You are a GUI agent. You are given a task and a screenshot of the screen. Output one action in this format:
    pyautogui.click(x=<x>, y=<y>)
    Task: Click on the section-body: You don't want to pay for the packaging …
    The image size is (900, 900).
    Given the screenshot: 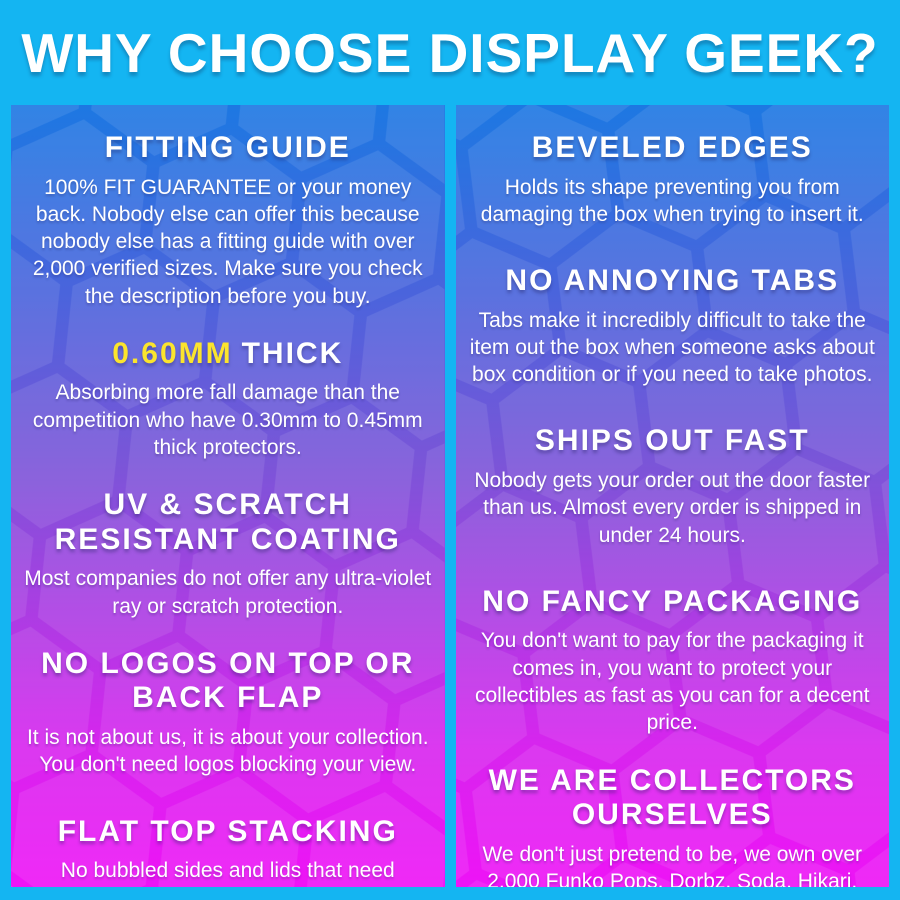 What is the action you would take?
    pyautogui.click(x=672, y=682)
    